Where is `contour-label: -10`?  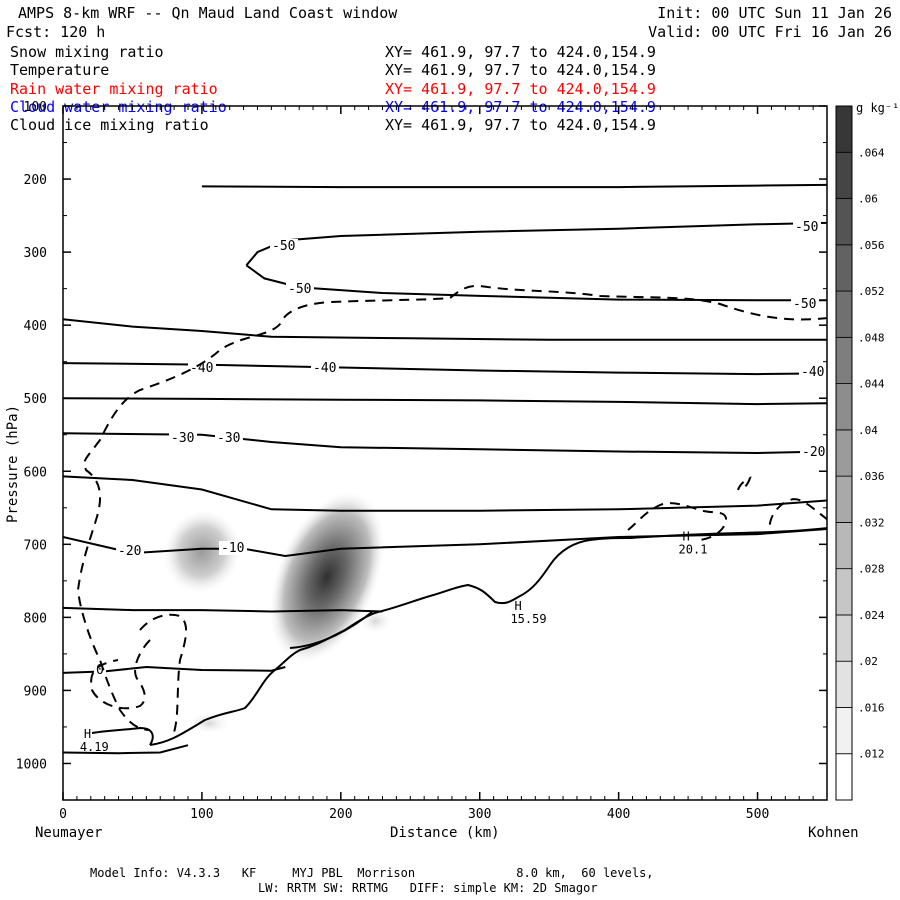
contour-label: -10 is located at coordinates (232, 548).